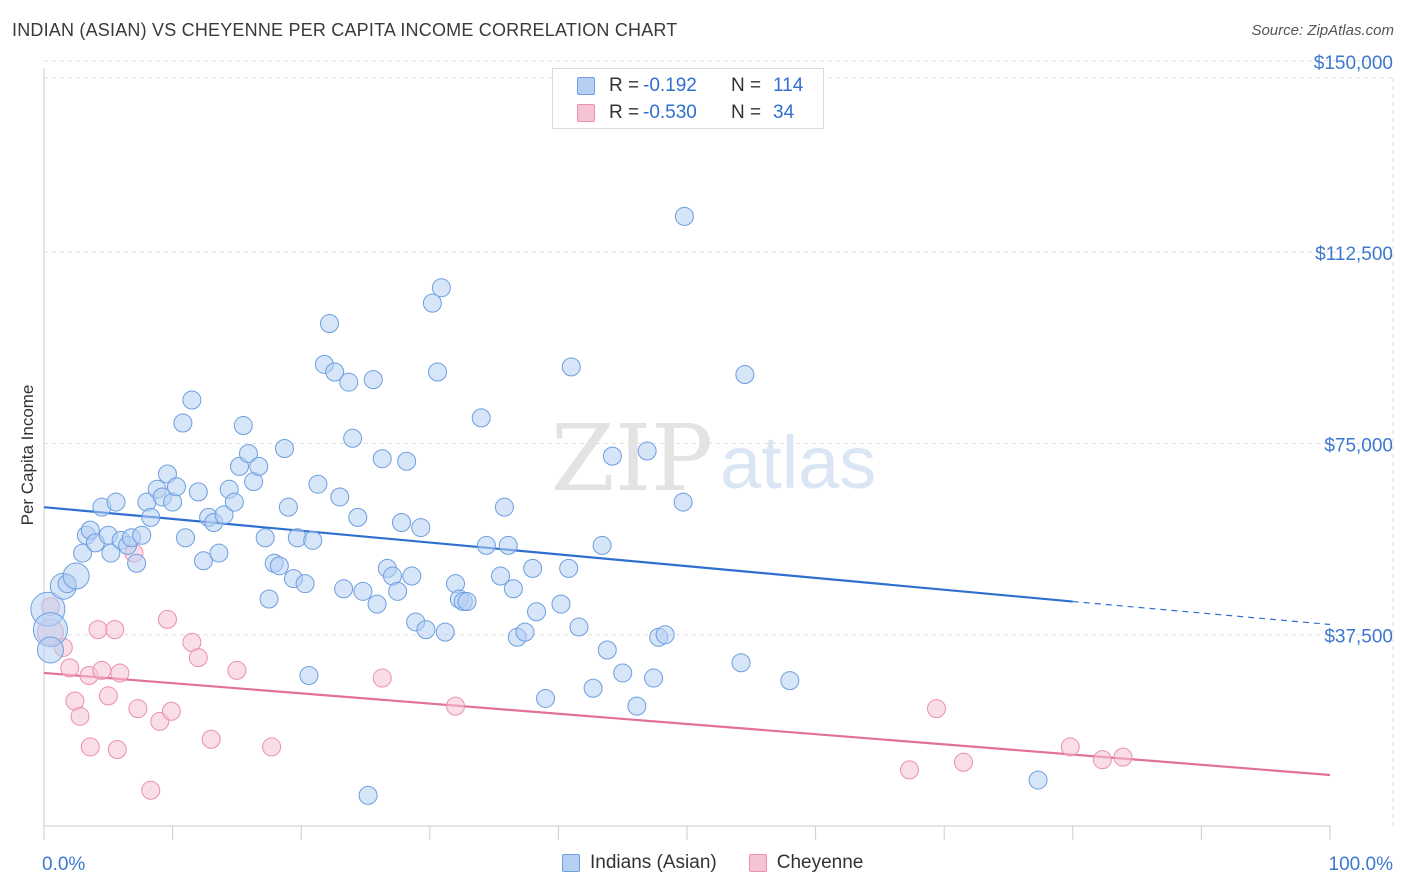 This screenshot has width=1406, height=892. I want to click on r-value: -0.530, so click(670, 112).